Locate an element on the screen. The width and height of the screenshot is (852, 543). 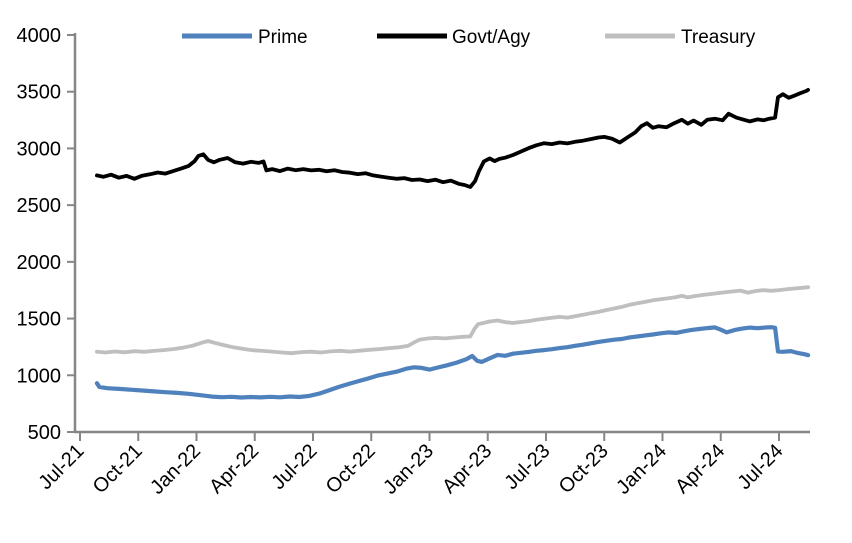
chart-legend: Prime Govt/Agy Treasury is located at coordinates (469, 37).